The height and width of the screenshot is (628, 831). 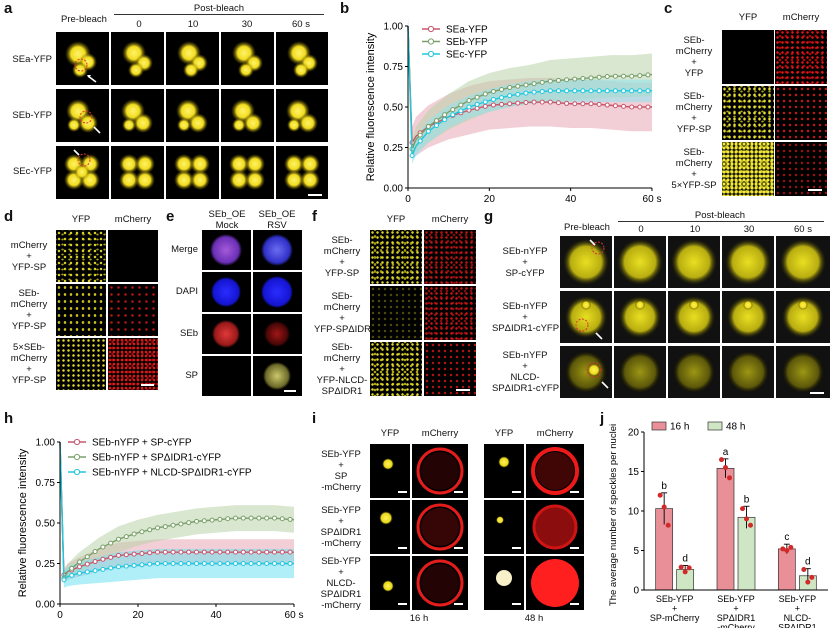 I want to click on panel-c-row-0-line-3: YFP, so click(x=694, y=73).